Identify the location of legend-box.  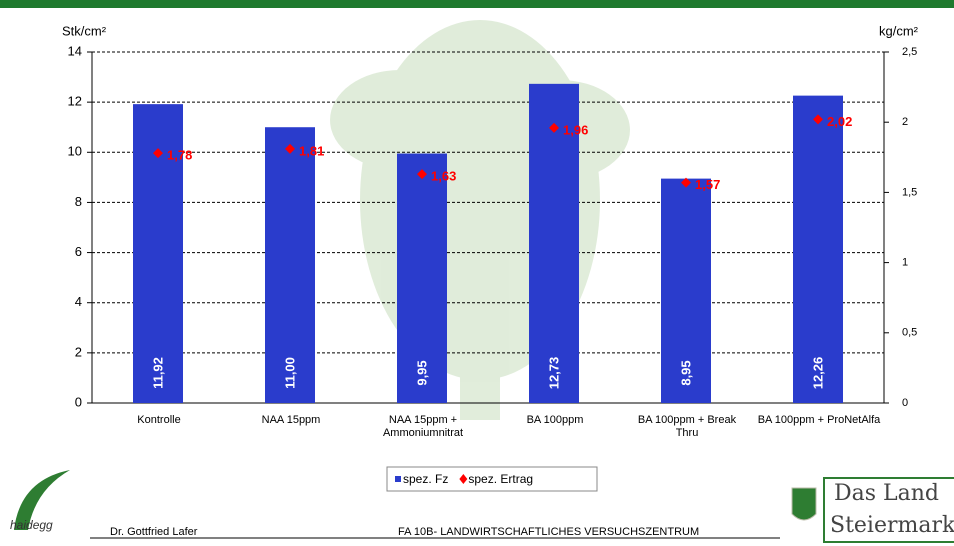
(492, 479).